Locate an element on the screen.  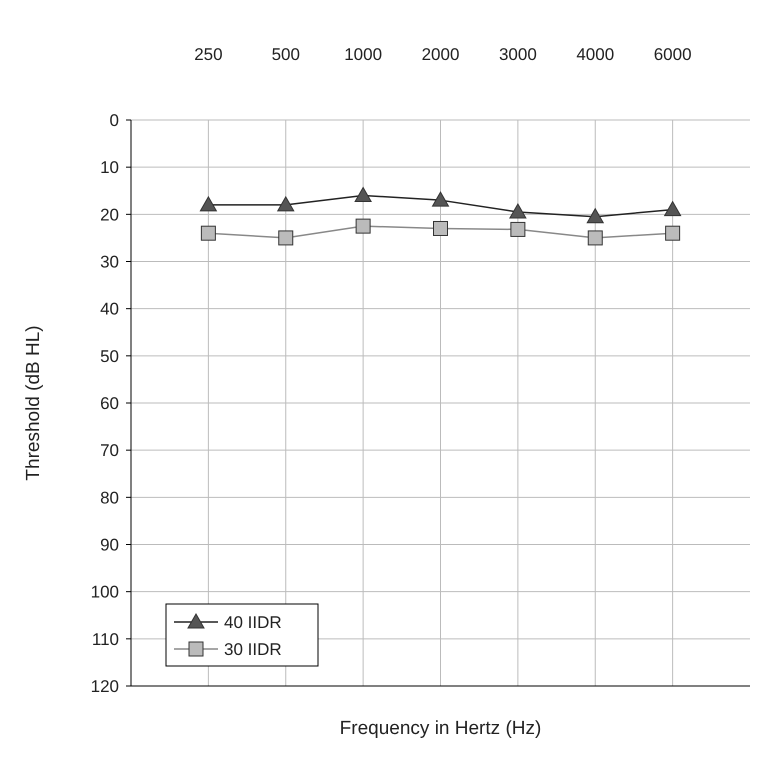
y-tick-label: 110 is located at coordinates (105, 639).